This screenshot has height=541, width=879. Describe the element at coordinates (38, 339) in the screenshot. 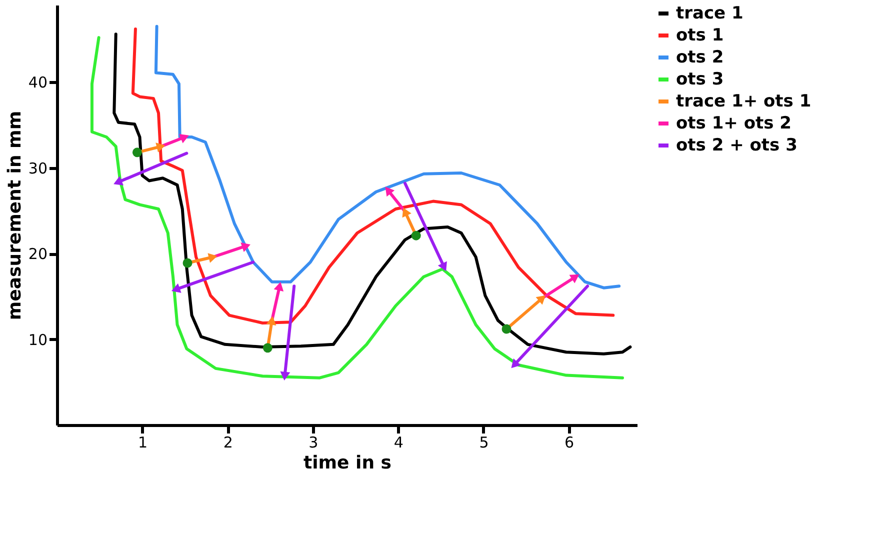

I see `y-tick-label: 10` at that location.